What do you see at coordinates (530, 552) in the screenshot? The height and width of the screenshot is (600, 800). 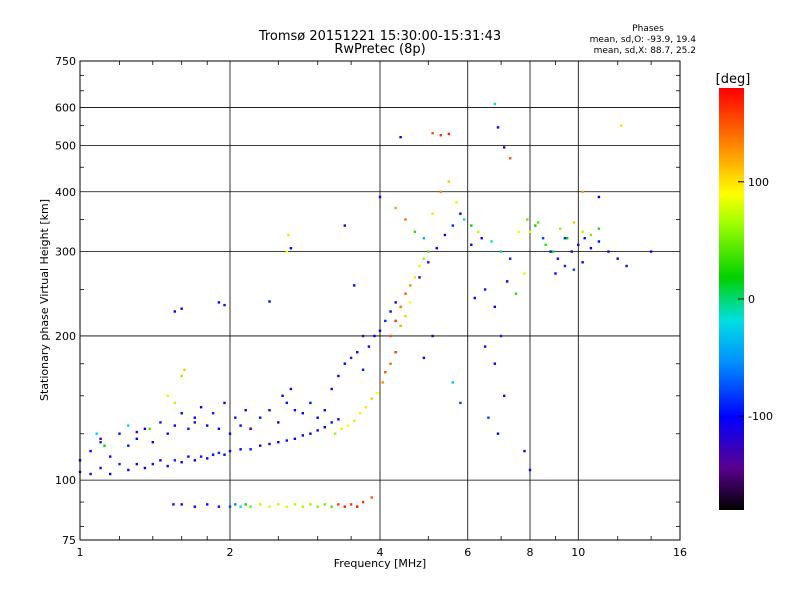 I see `x-tick-label: 8` at bounding box center [530, 552].